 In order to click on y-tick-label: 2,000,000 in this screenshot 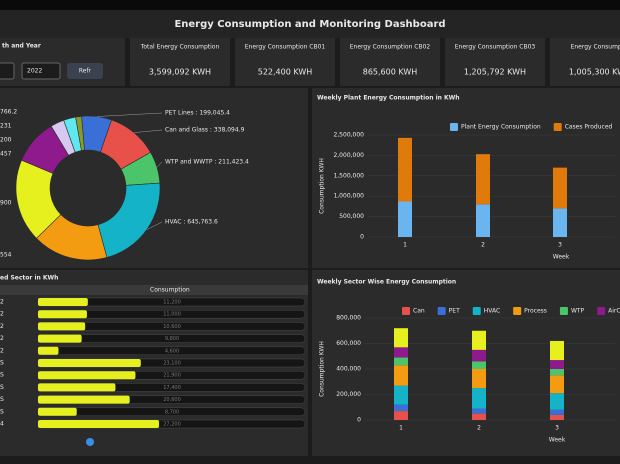, I will do `click(348, 155)`.